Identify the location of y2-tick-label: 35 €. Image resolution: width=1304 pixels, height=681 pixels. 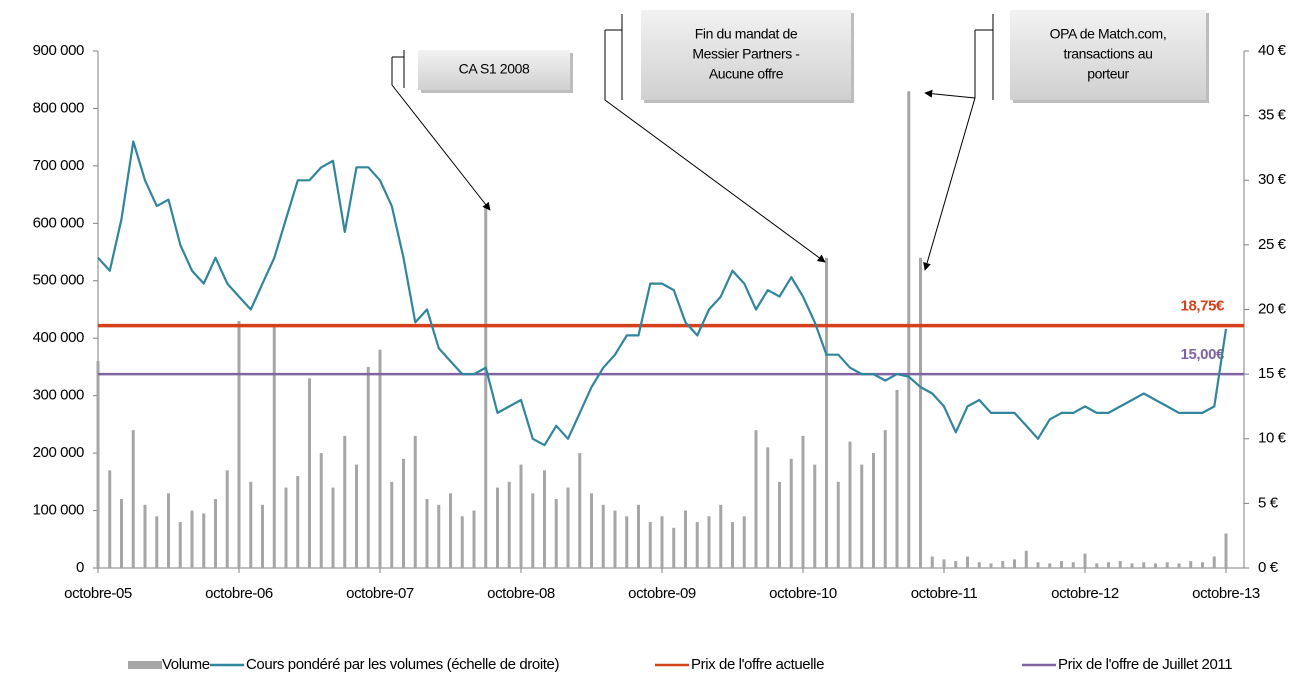
(1272, 115).